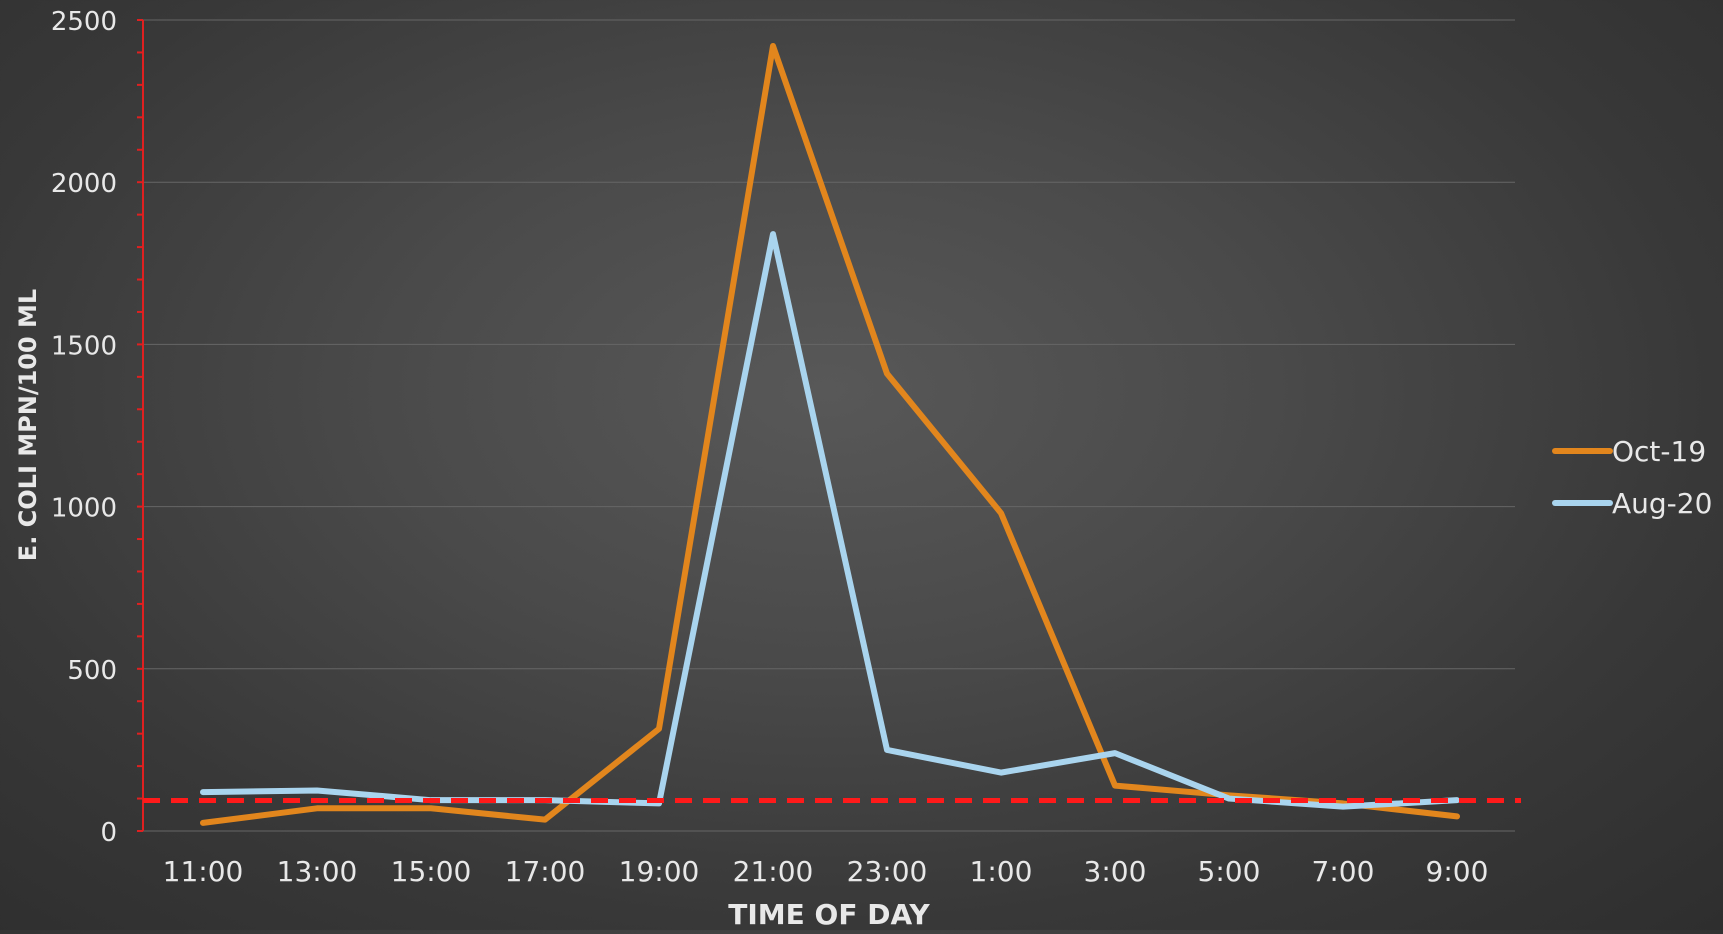 This screenshot has width=1723, height=934. Describe the element at coordinates (431, 871) in the screenshot. I see `x-tick-label: 15:00` at that location.